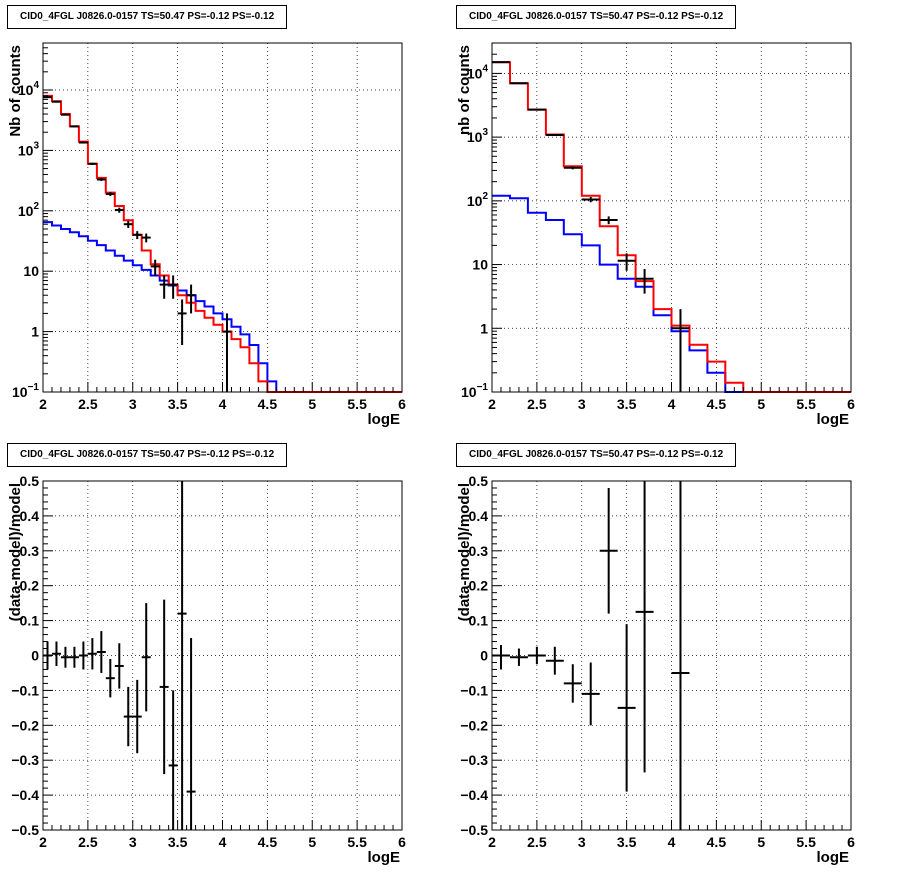 This screenshot has width=898, height=875. I want to click on histogram-series, so click(671, 293).